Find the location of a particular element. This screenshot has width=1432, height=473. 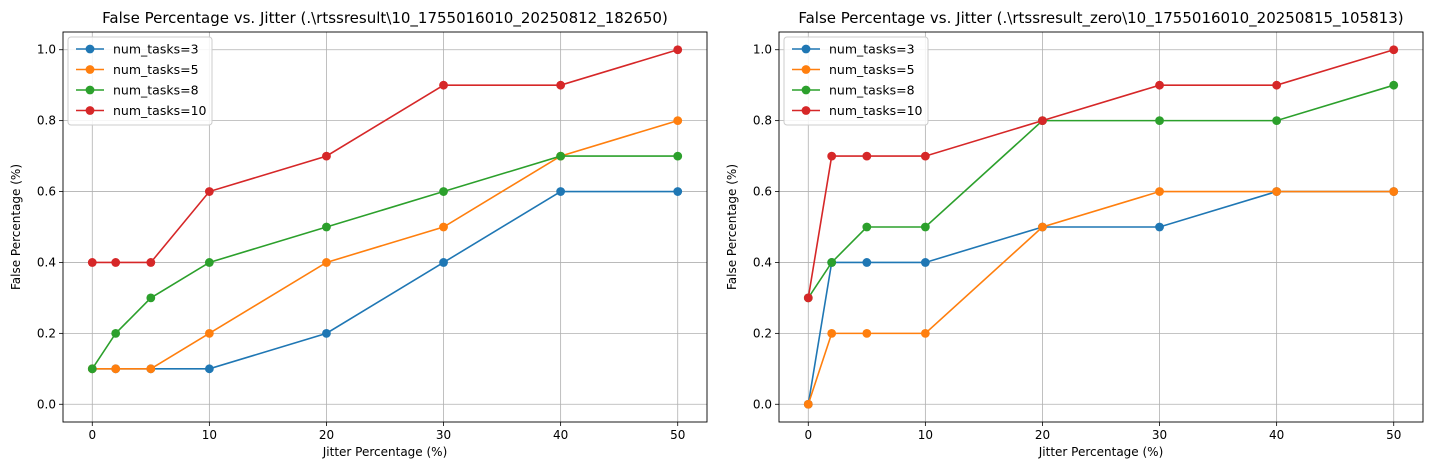

x-axis-label: Jitter Percentage (%) is located at coordinates (1101, 452).